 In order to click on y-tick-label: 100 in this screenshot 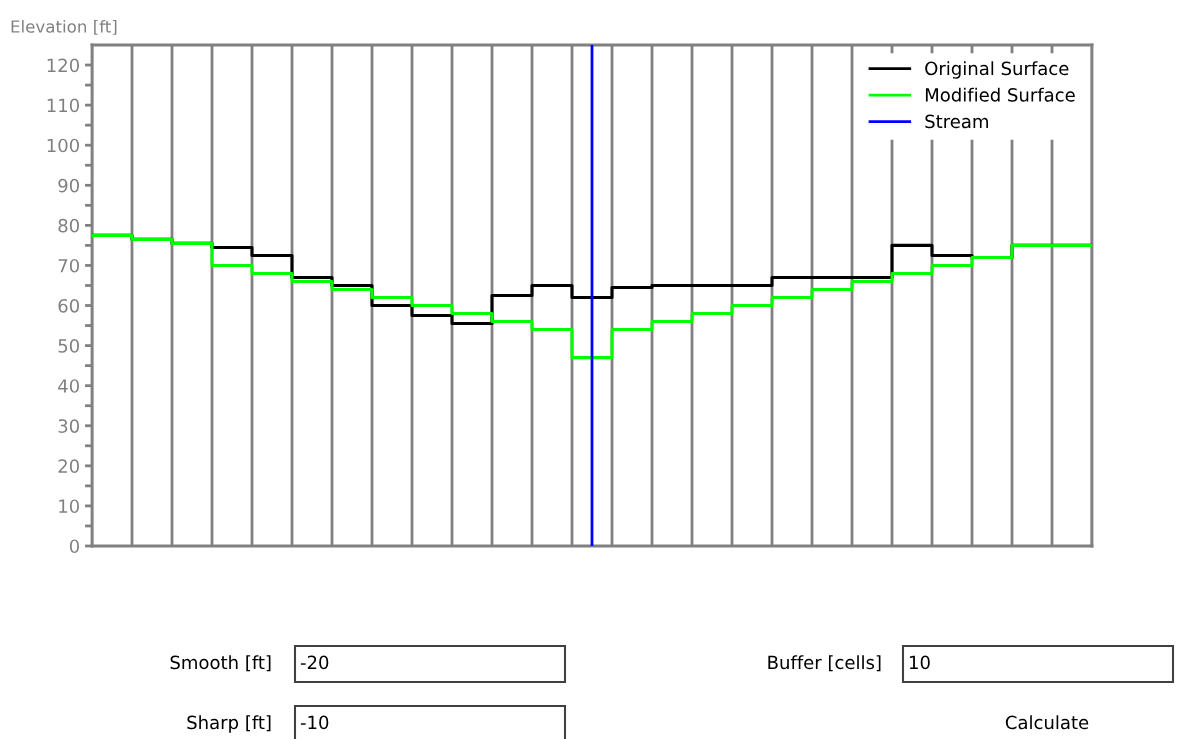, I will do `click(63, 145)`.